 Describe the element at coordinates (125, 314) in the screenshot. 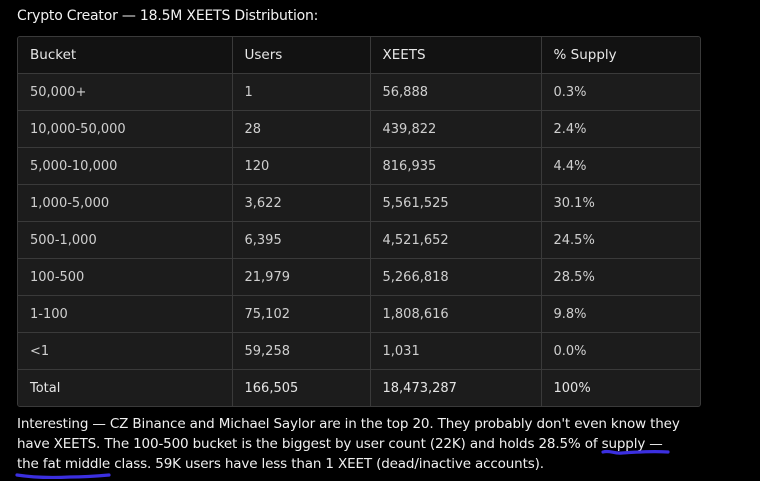

I see `bucket-cell: 1-100` at that location.